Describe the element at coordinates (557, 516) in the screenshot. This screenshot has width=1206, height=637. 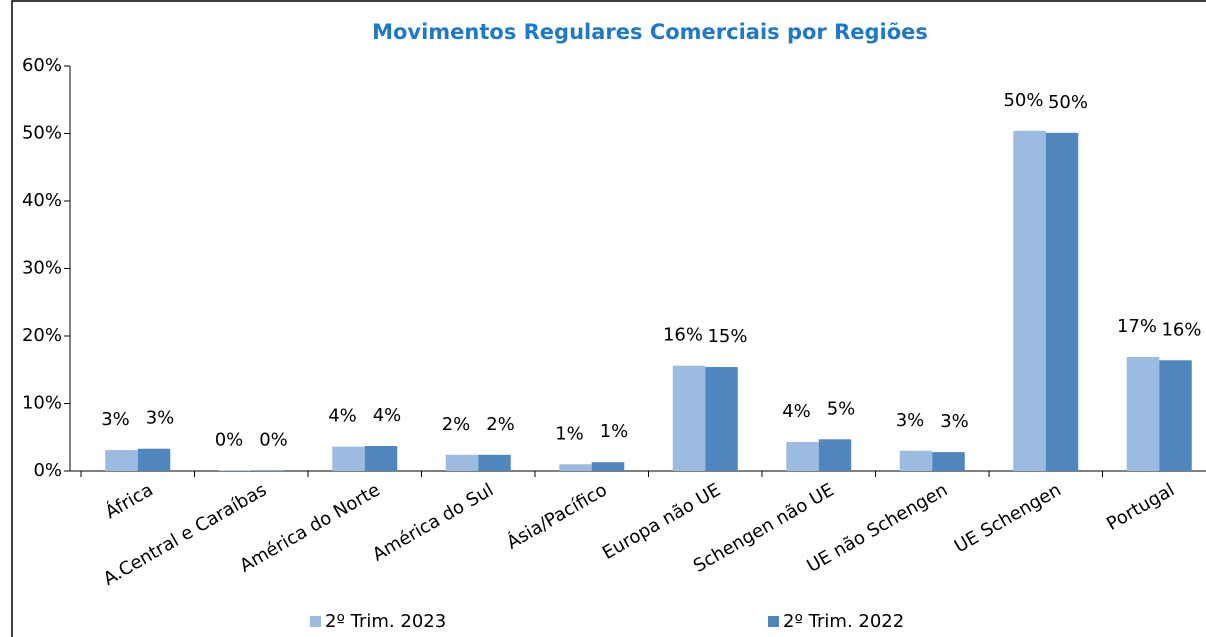
I see `x-tick-label: Ásia/Pacífico` at that location.